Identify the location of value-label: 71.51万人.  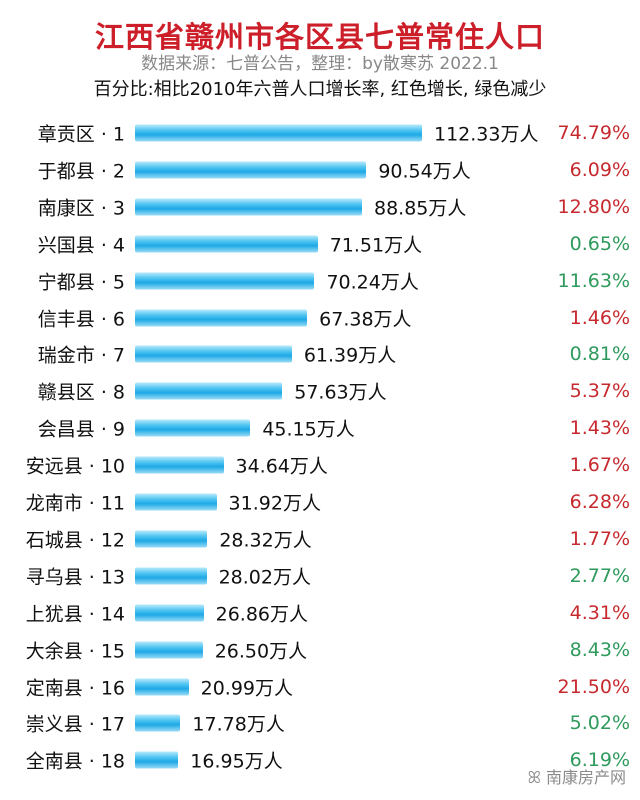
(376, 245).